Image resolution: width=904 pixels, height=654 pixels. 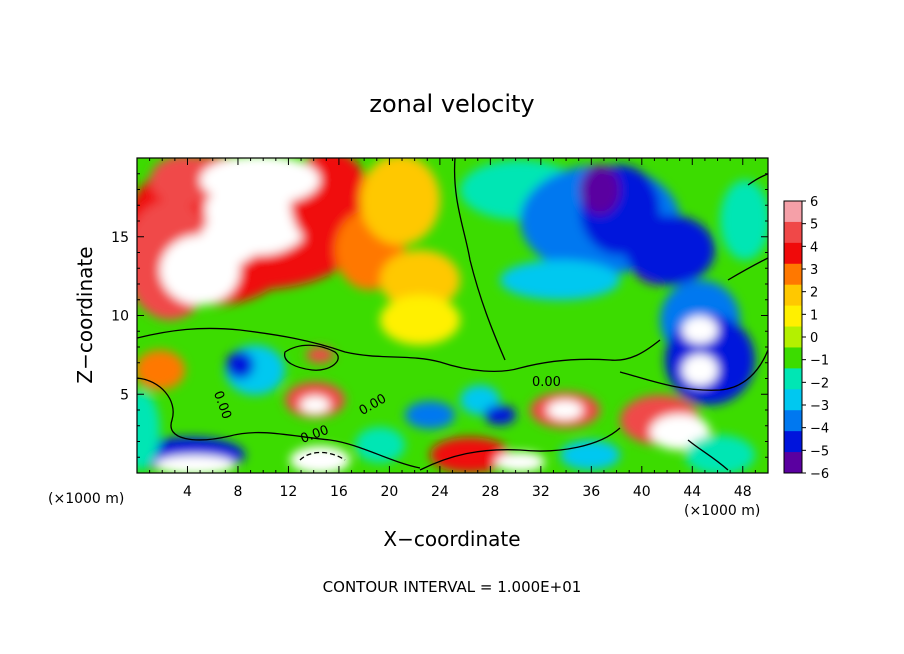 I want to click on colorbar-tick-label: −5, so click(x=819, y=451).